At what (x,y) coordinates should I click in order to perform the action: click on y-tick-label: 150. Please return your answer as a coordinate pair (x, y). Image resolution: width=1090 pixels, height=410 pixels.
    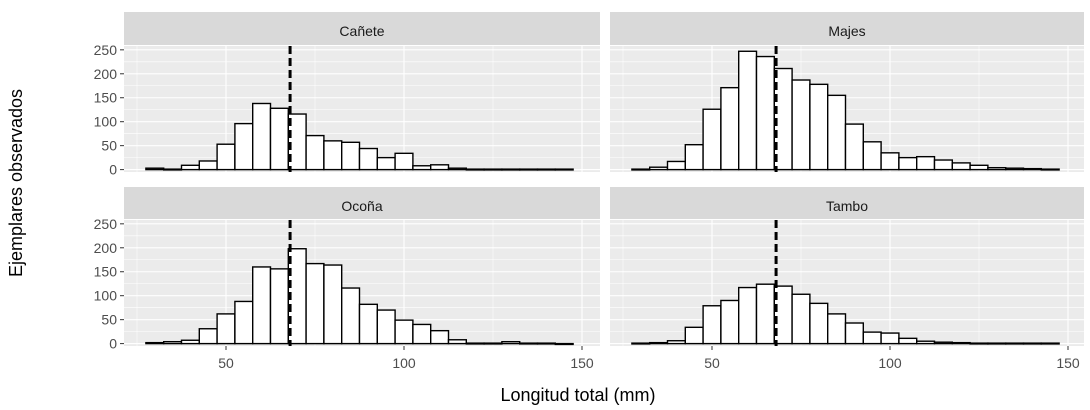
    Looking at the image, I should click on (106, 272).